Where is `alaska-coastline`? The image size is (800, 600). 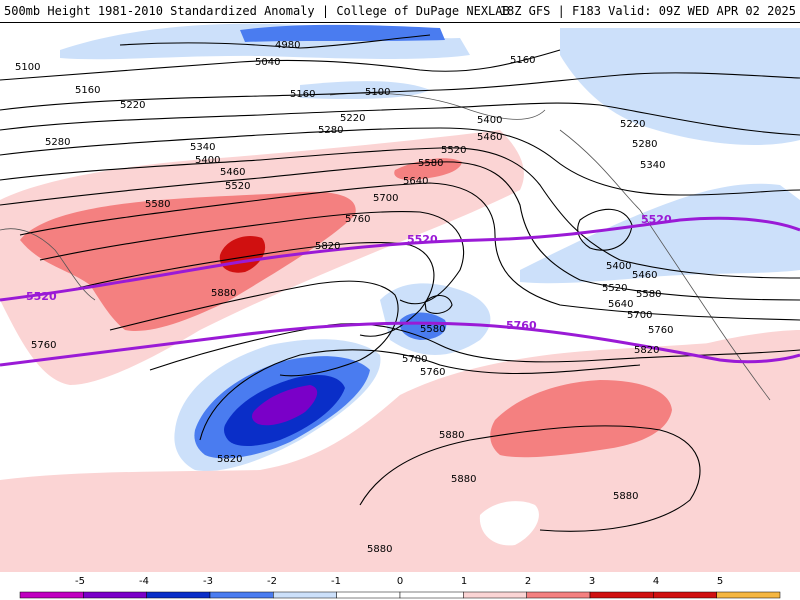
alaska-coastline is located at coordinates (437, 106).